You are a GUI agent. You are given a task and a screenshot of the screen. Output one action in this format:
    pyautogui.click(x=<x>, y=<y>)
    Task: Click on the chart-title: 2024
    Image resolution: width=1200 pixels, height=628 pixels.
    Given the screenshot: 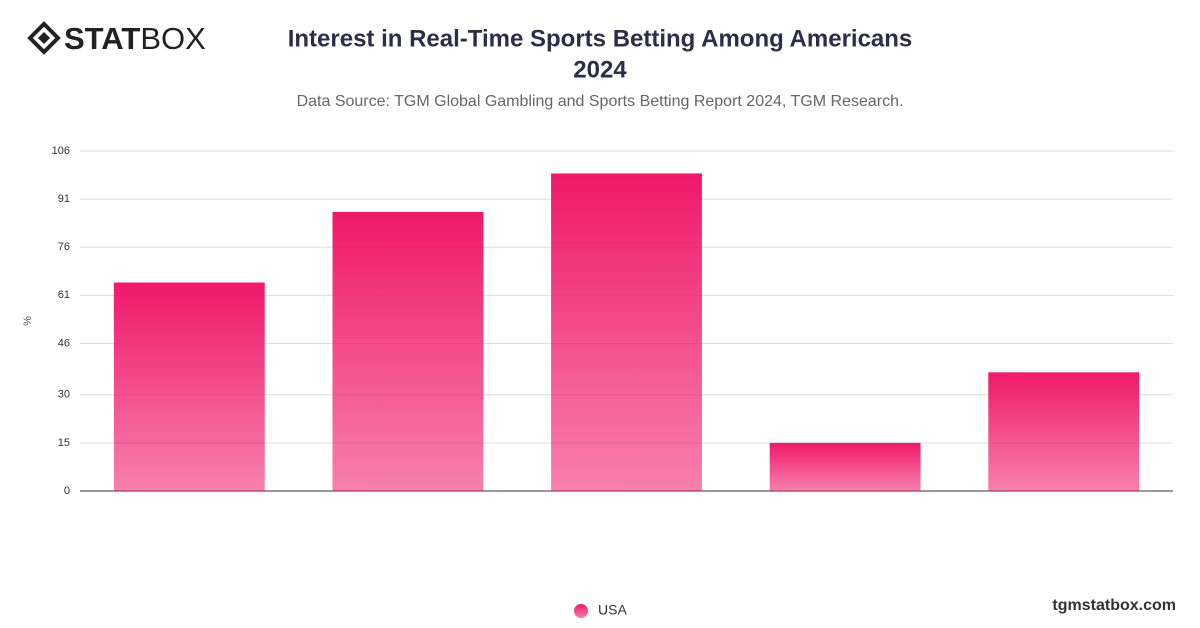 What is the action you would take?
    pyautogui.click(x=600, y=69)
    